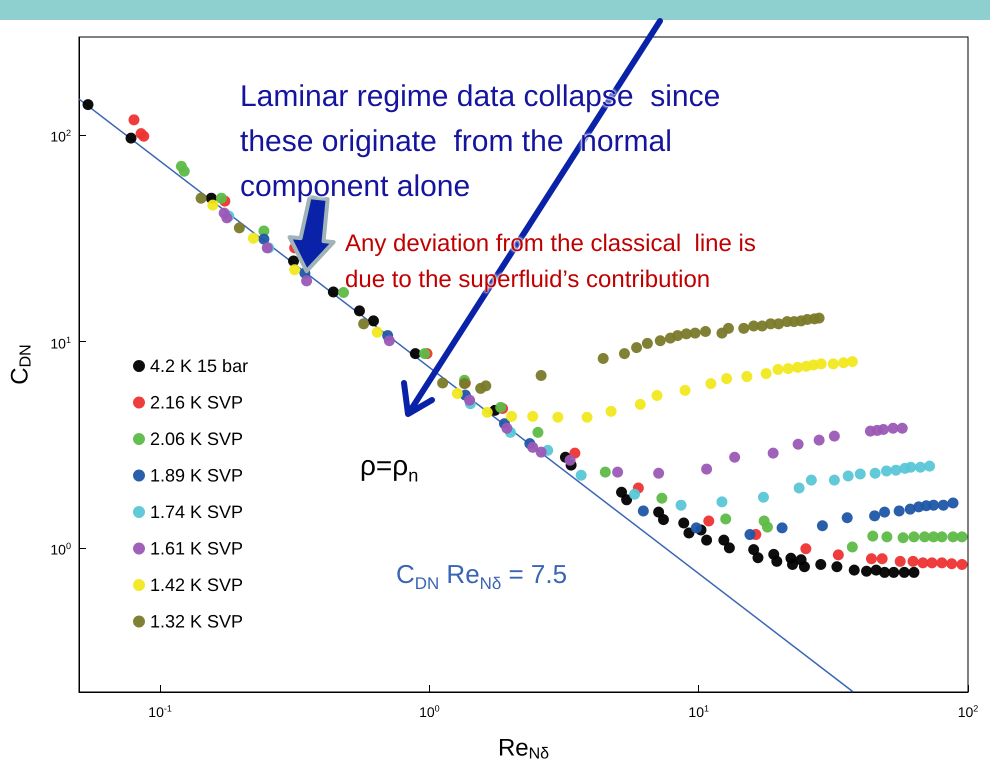 The width and height of the screenshot is (990, 779). Describe the element at coordinates (60, 343) in the screenshot. I see `y-tick-label: 10$^{1}$` at that location.